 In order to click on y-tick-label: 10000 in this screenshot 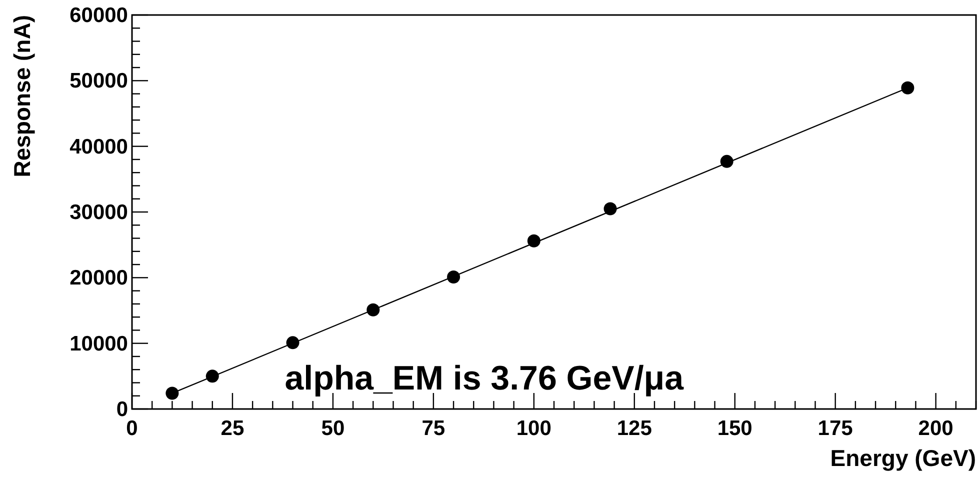, I will do `click(99, 344)`.